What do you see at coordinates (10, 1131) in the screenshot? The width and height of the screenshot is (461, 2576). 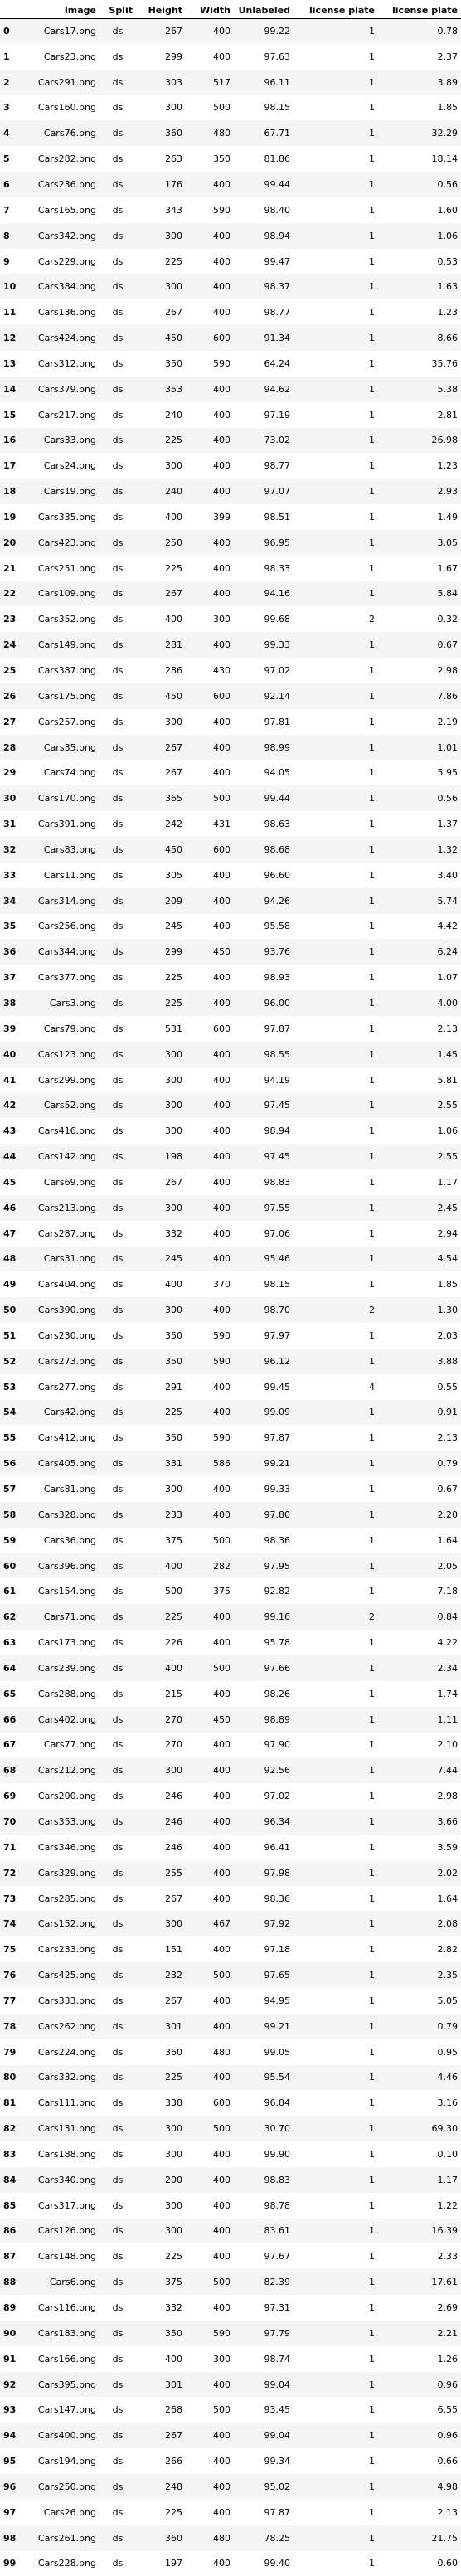 I see `row-index: 43` at bounding box center [10, 1131].